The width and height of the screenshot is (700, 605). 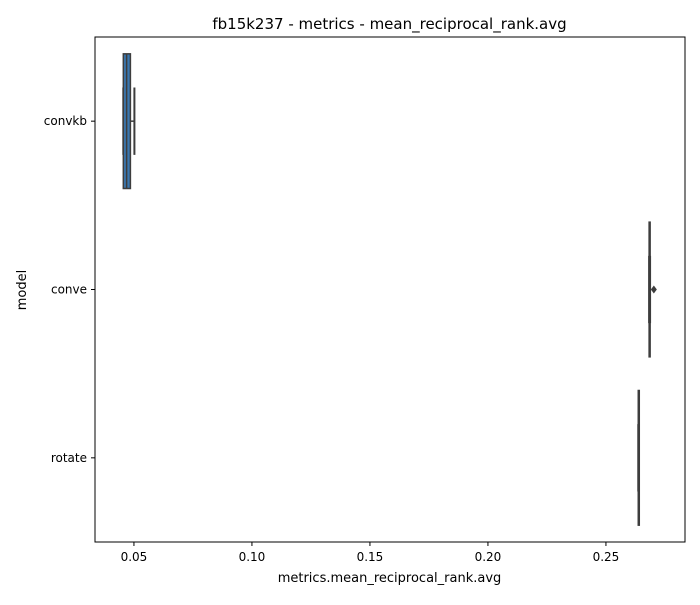 I want to click on x-tick-label-3: 0.20, so click(x=488, y=557).